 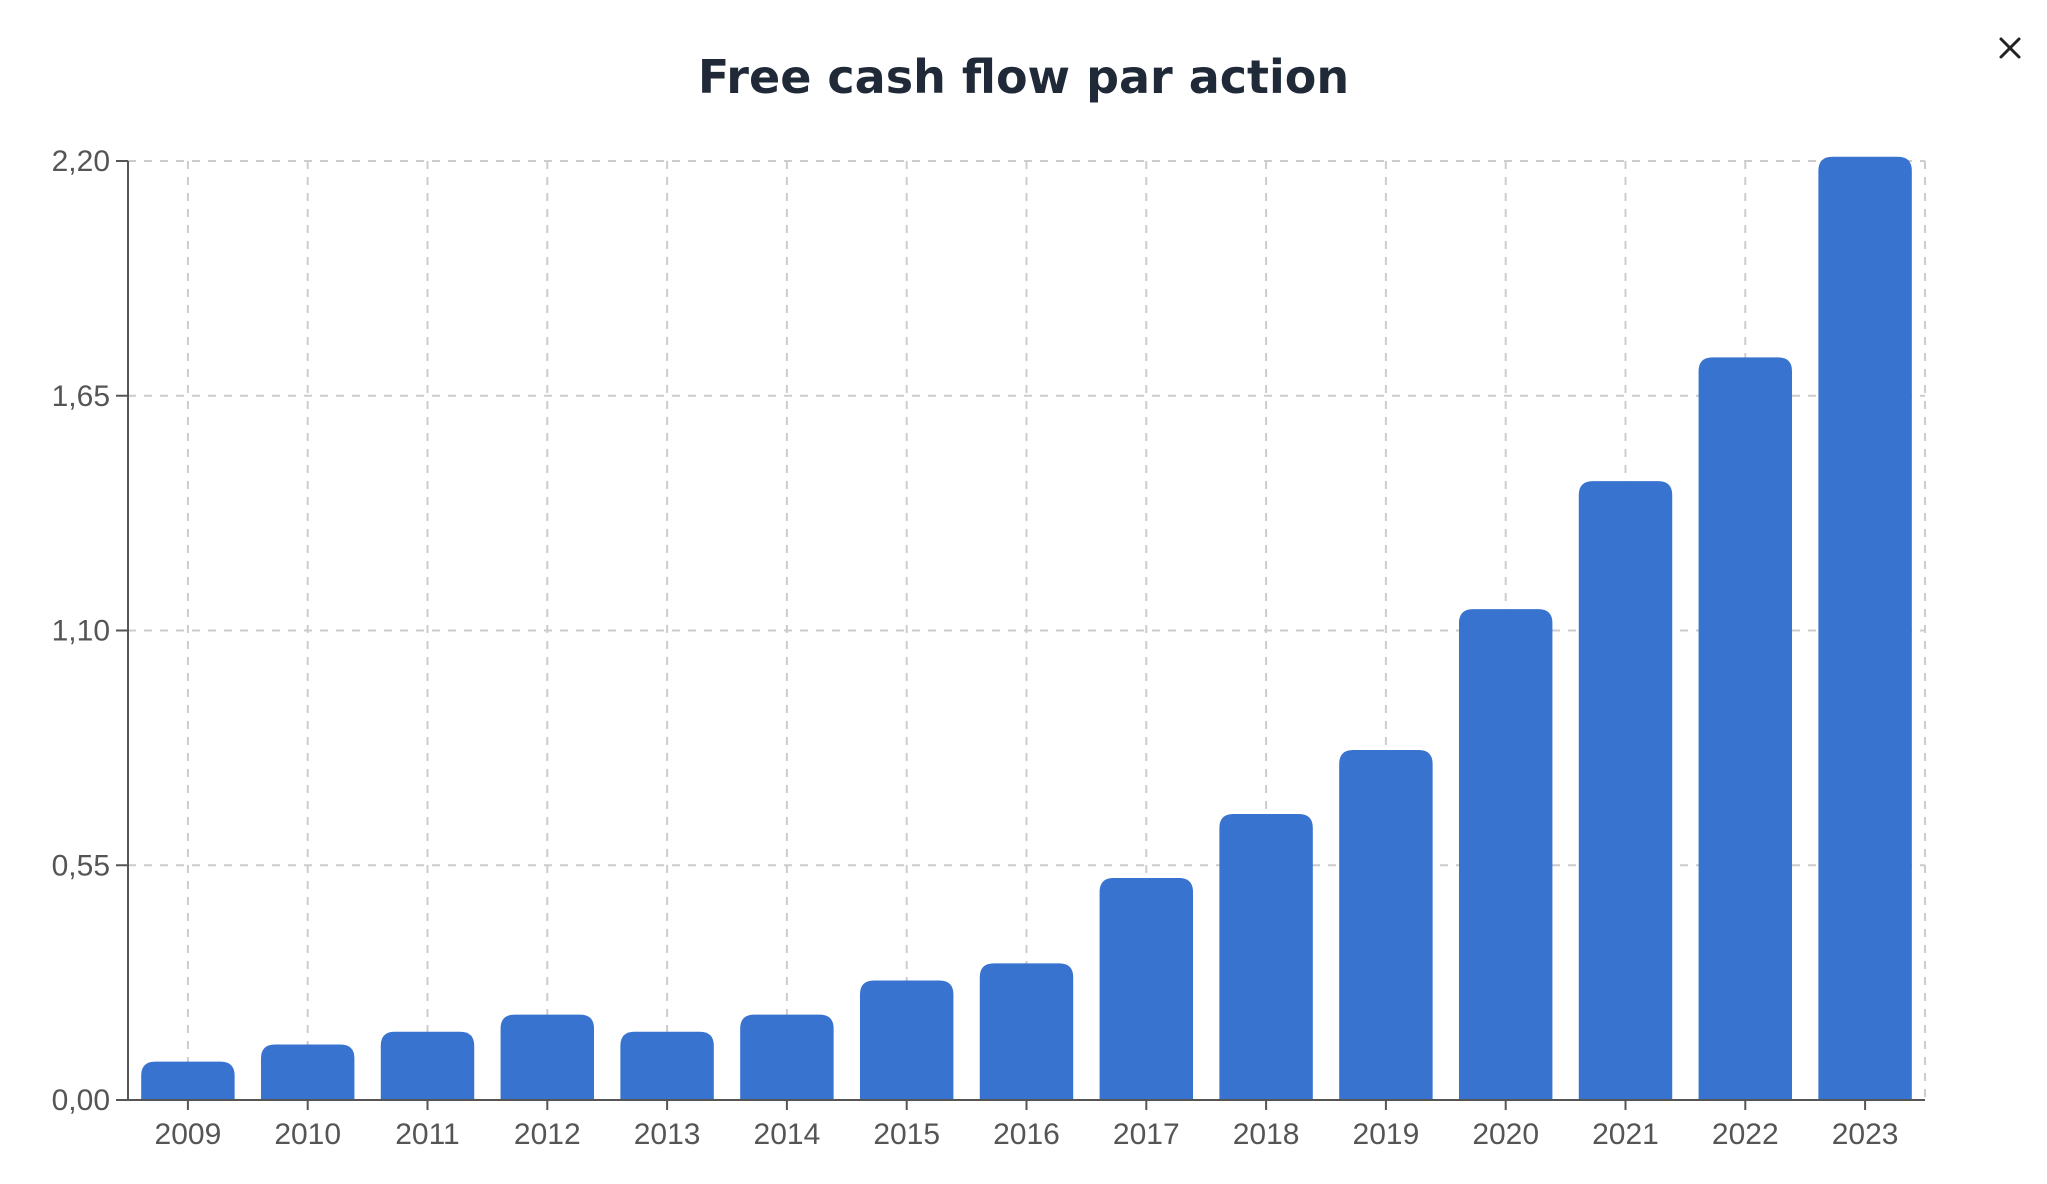 I want to click on bar-2009, so click(x=188, y=1080).